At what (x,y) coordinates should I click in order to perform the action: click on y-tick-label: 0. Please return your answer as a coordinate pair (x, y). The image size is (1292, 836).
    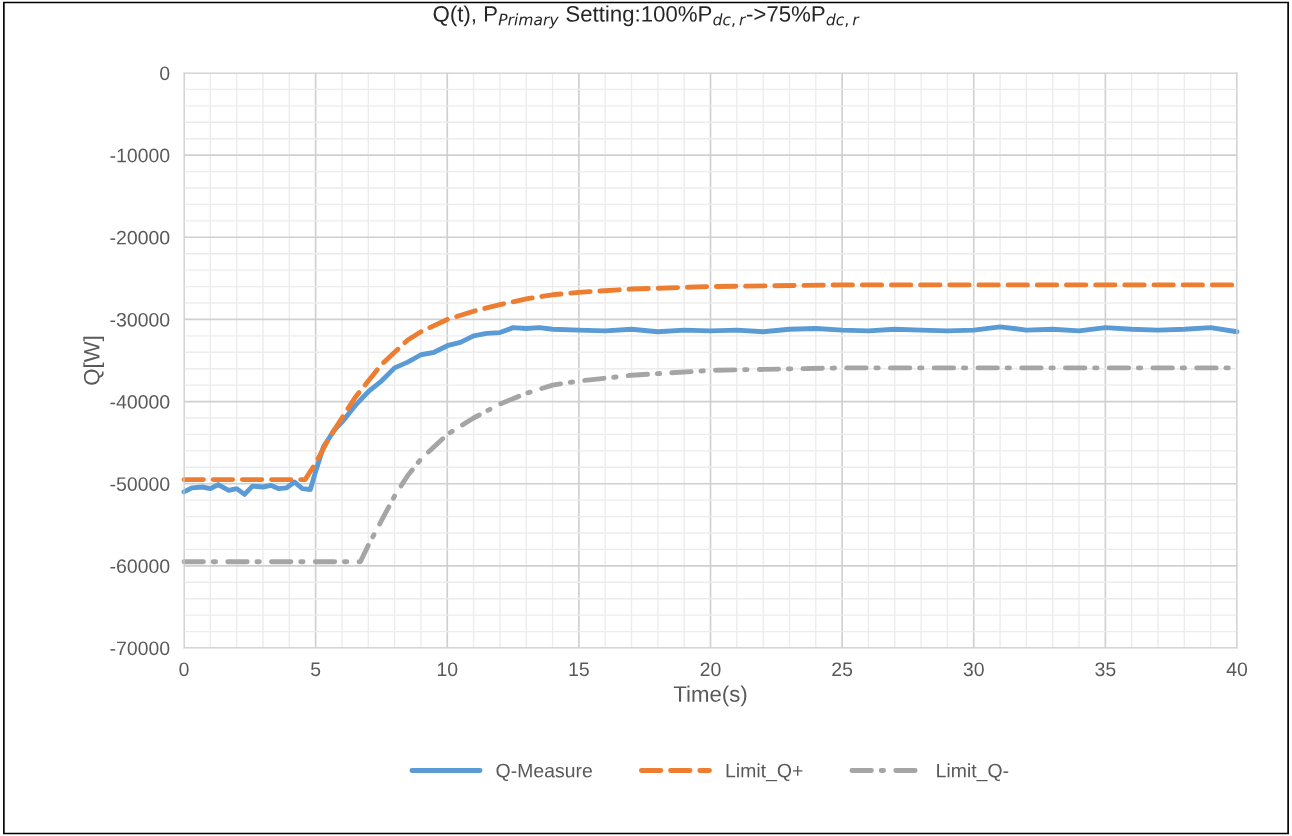
    Looking at the image, I should click on (165, 73).